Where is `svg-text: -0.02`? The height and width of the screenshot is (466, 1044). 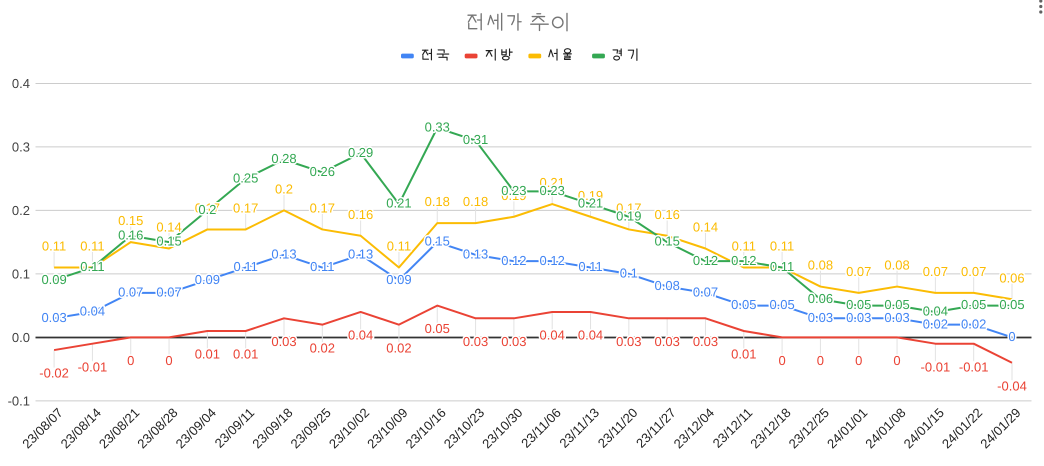
svg-text: -0.02 is located at coordinates (54, 373).